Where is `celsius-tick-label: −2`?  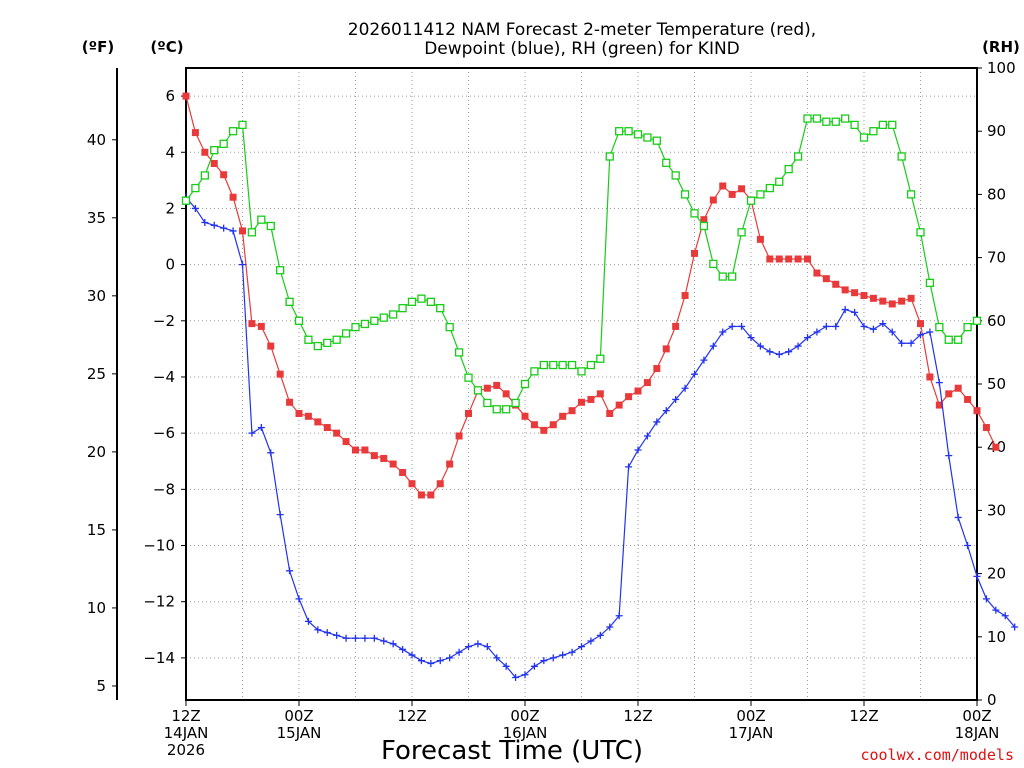
celsius-tick-label: −2 is located at coordinates (164, 321).